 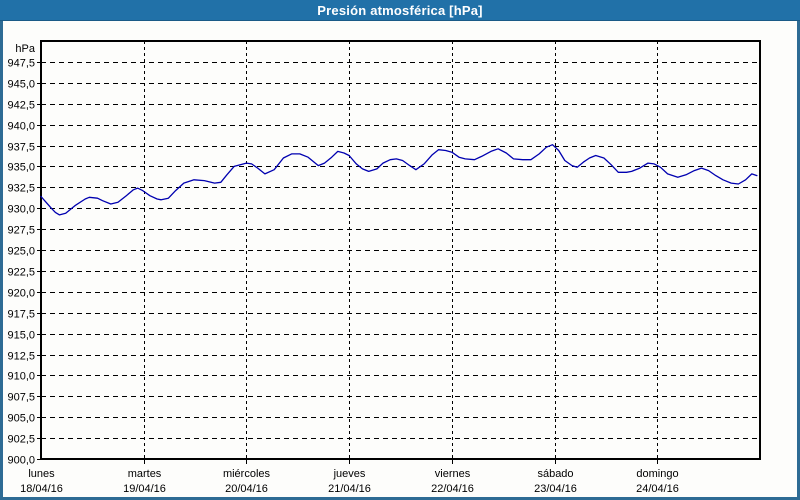 What do you see at coordinates (1, 250) in the screenshot?
I see `window-border-left` at bounding box center [1, 250].